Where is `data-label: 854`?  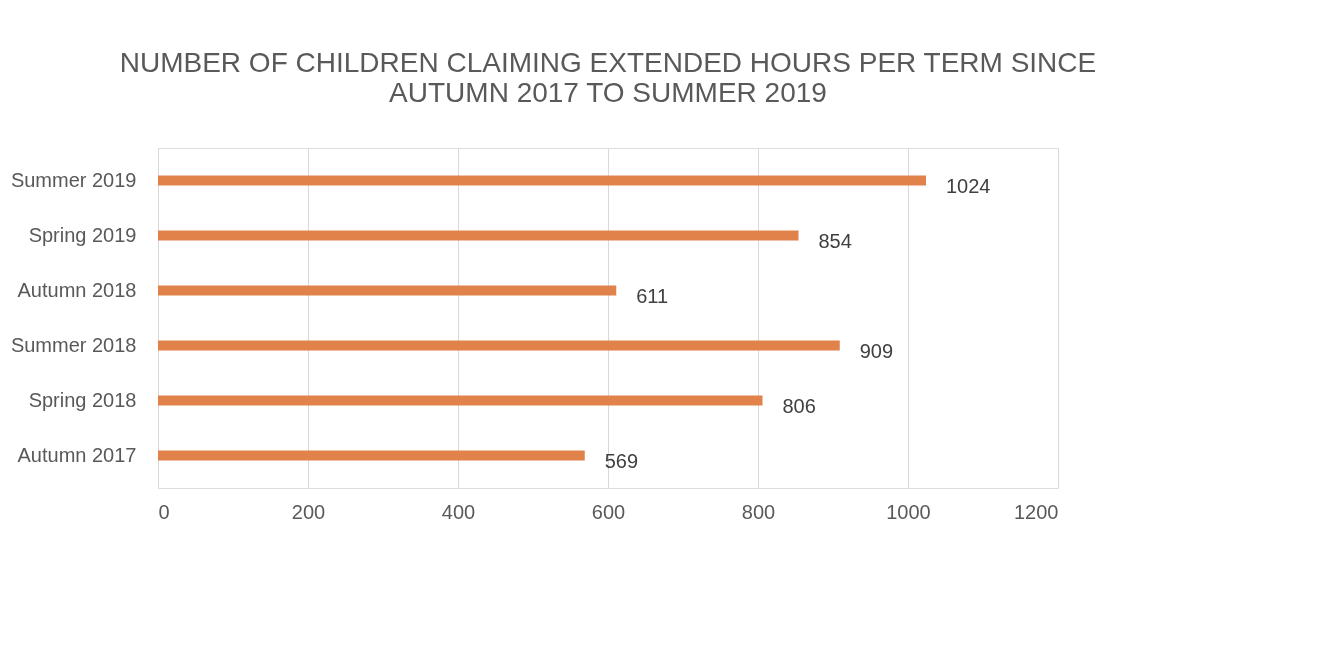
data-label: 854 is located at coordinates (835, 240).